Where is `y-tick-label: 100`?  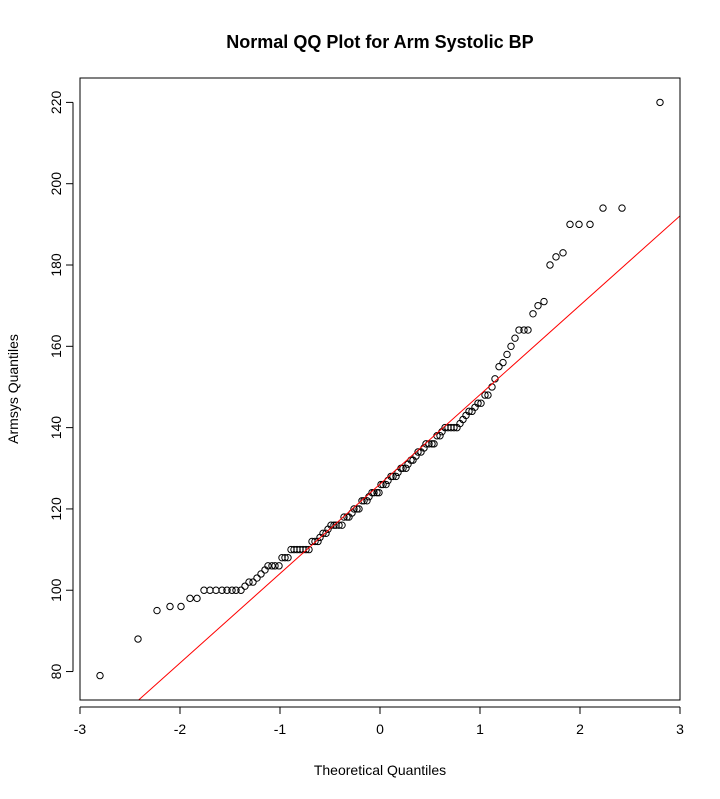
y-tick-label: 100 is located at coordinates (56, 590).